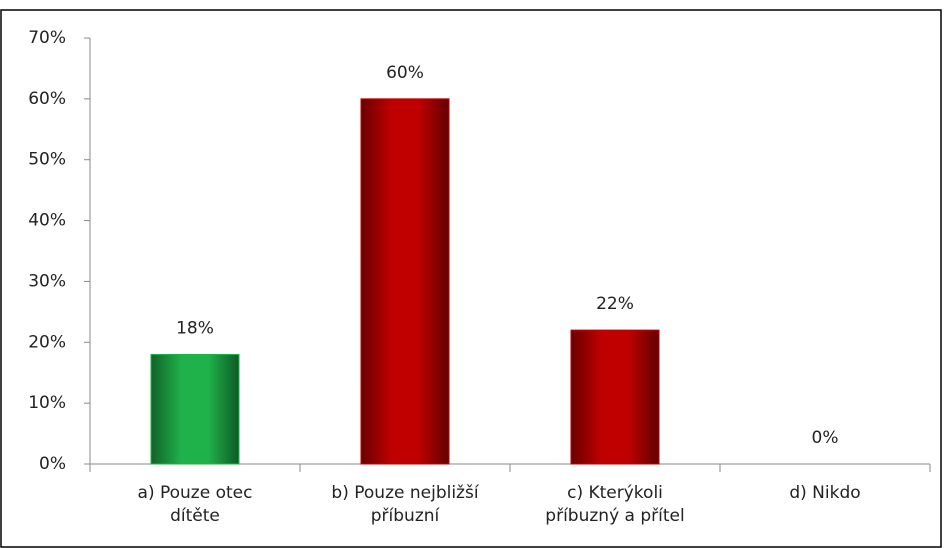 Image resolution: width=945 pixels, height=548 pixels. What do you see at coordinates (47, 99) in the screenshot?
I see `y-tick-label: 60%` at bounding box center [47, 99].